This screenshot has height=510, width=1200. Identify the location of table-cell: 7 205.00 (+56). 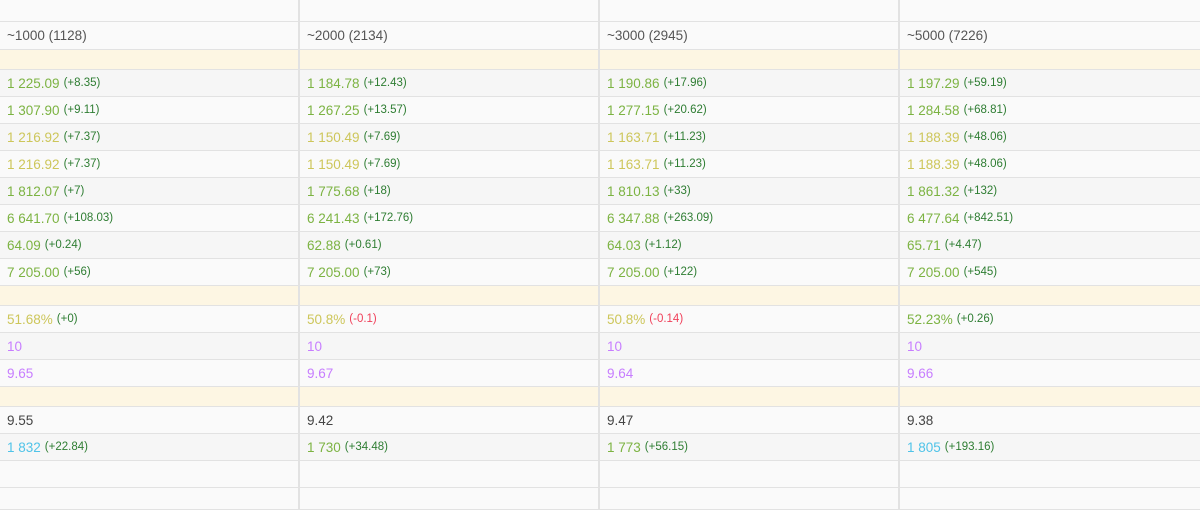
(150, 272).